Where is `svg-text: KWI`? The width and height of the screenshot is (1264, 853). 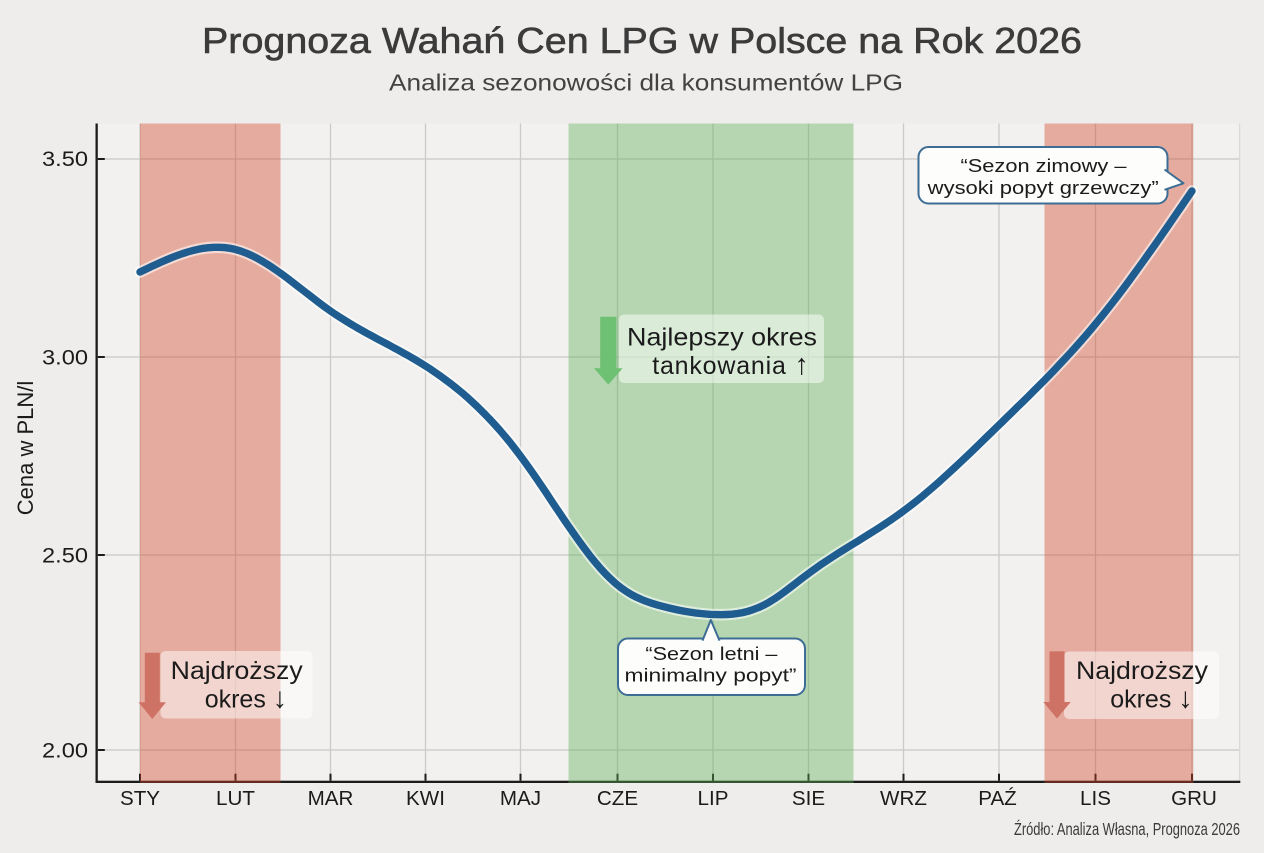 svg-text: KWI is located at coordinates (425, 798).